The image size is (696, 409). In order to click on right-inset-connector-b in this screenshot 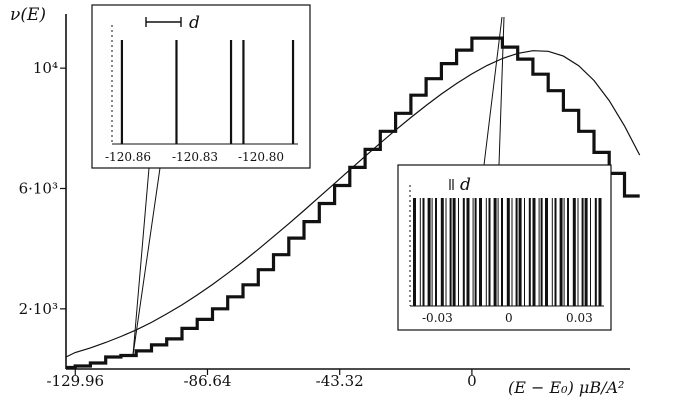, I will do `click(501, 91)`.